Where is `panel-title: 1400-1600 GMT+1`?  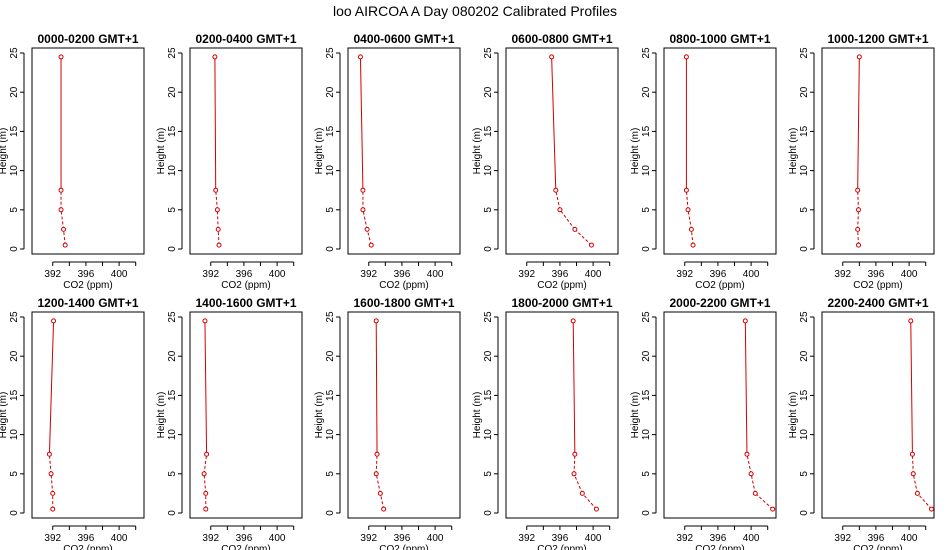 panel-title: 1400-1600 GMT+1 is located at coordinates (245, 303).